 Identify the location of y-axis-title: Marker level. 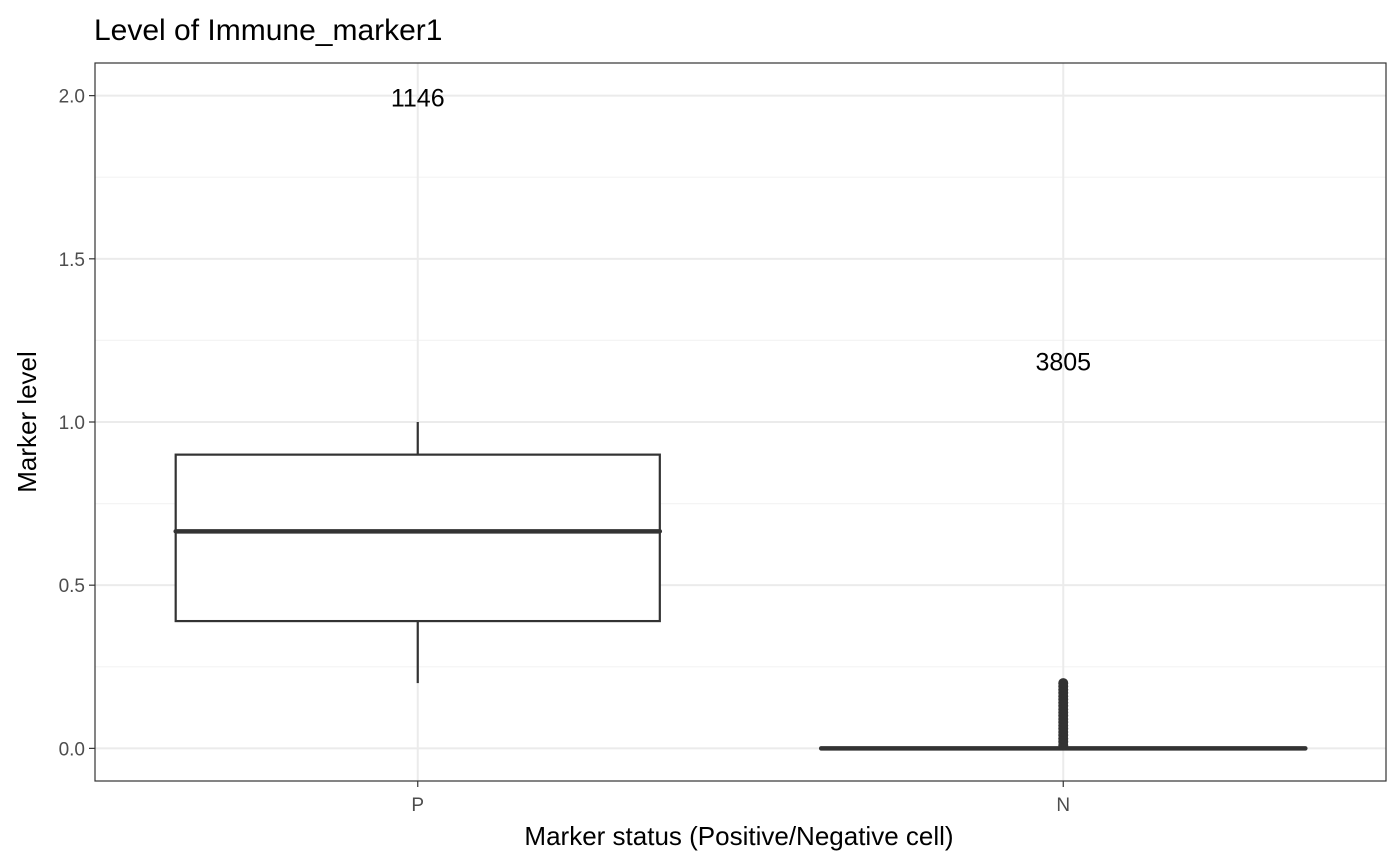
(27, 422).